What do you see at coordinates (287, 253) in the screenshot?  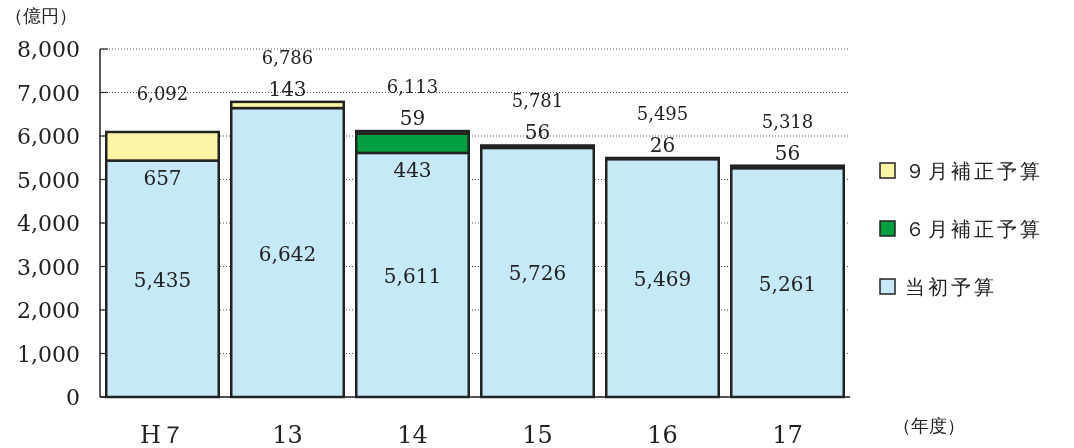 I see `data-label: 6,642` at bounding box center [287, 253].